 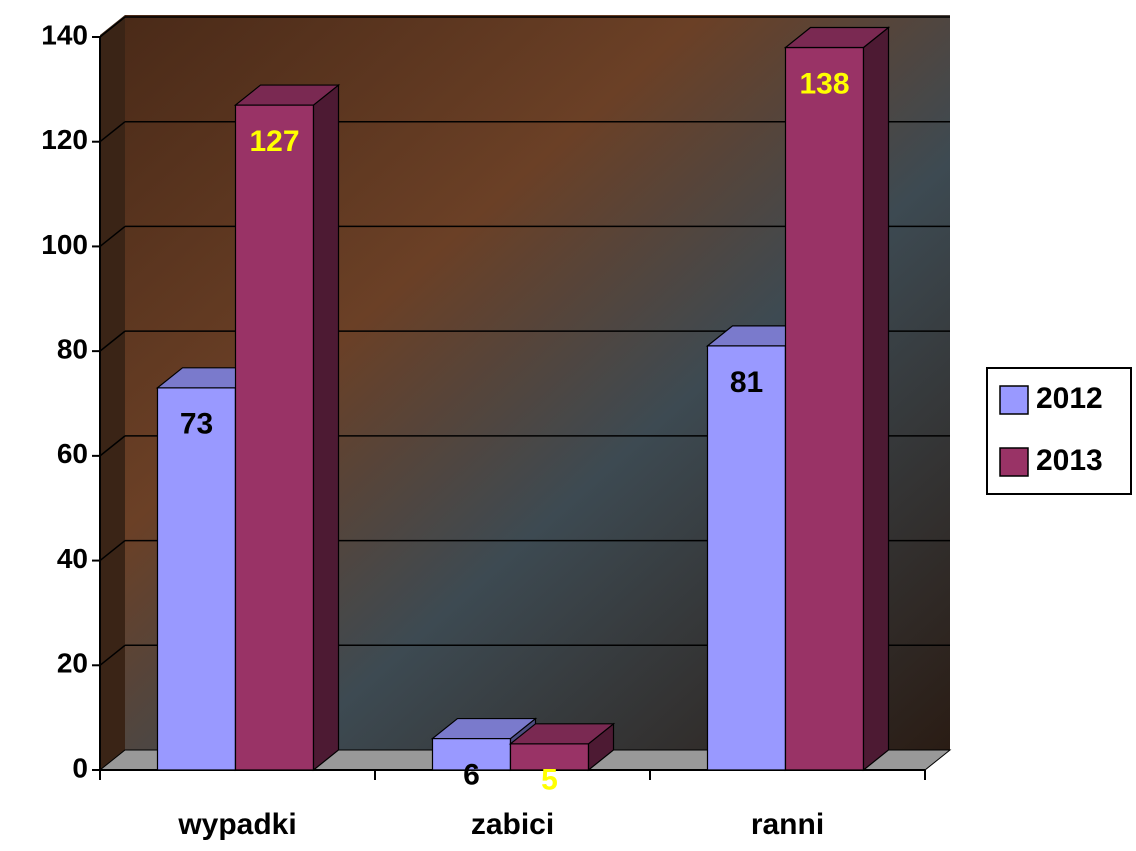 I want to click on x-tick-label: zabici, so click(x=512, y=824).